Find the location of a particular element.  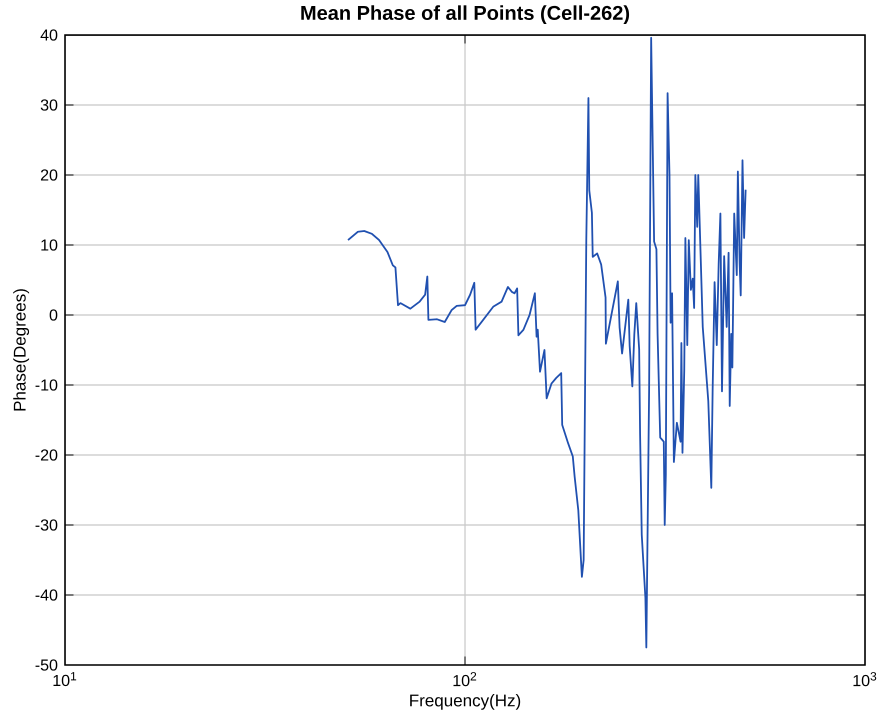

y-tick-label: -30 is located at coordinates (47, 525).